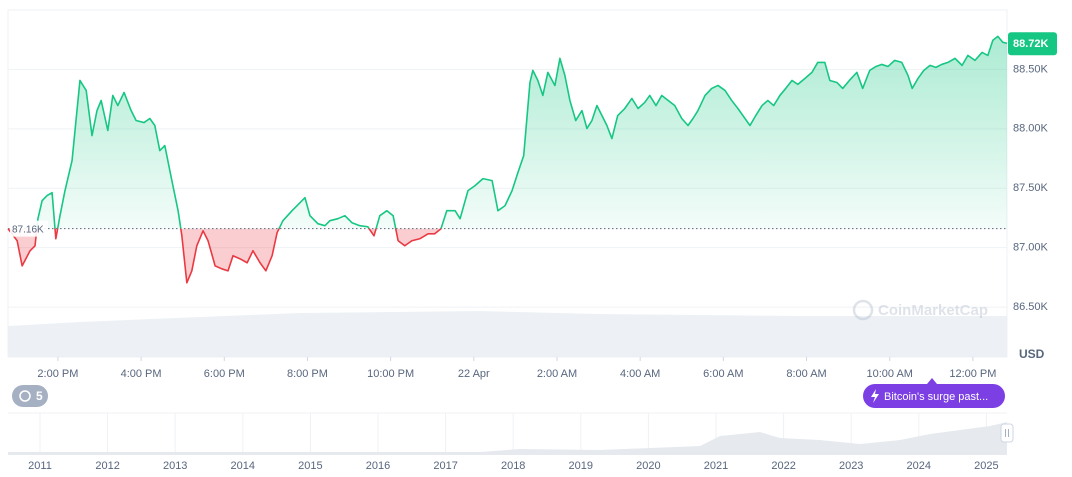 The width and height of the screenshot is (1072, 477). What do you see at coordinates (875, 396) in the screenshot?
I see `bolt-icon` at bounding box center [875, 396].